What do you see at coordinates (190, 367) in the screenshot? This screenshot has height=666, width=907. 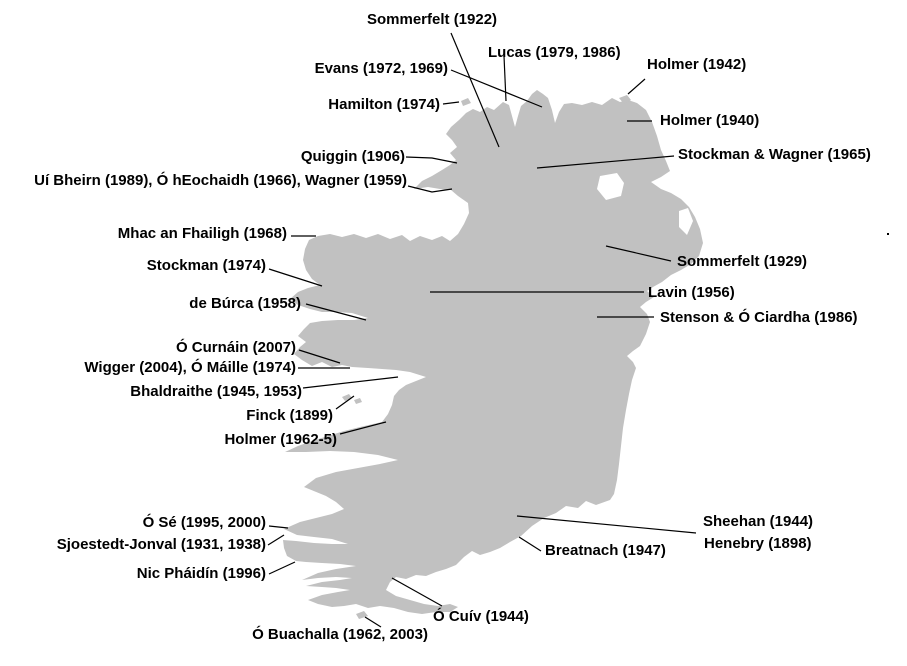 I see `map-label-wigger: Wigger (2004), Ó Máille (1974)` at bounding box center [190, 367].